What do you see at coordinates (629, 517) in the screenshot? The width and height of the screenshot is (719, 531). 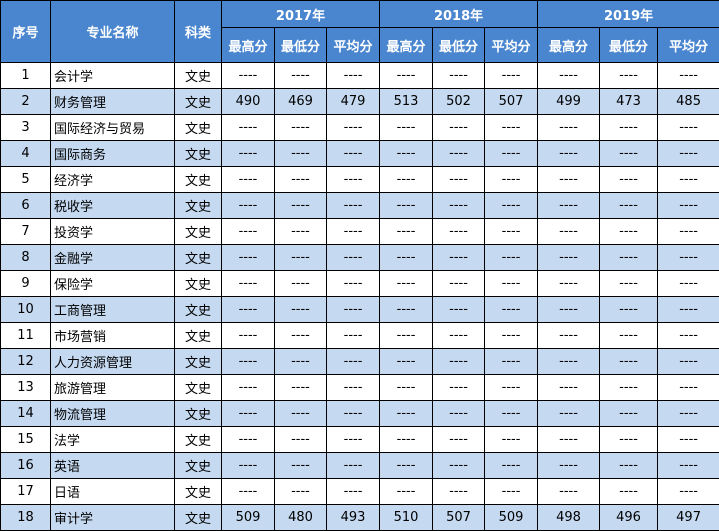 I see `row-score-cell: 496` at bounding box center [629, 517].